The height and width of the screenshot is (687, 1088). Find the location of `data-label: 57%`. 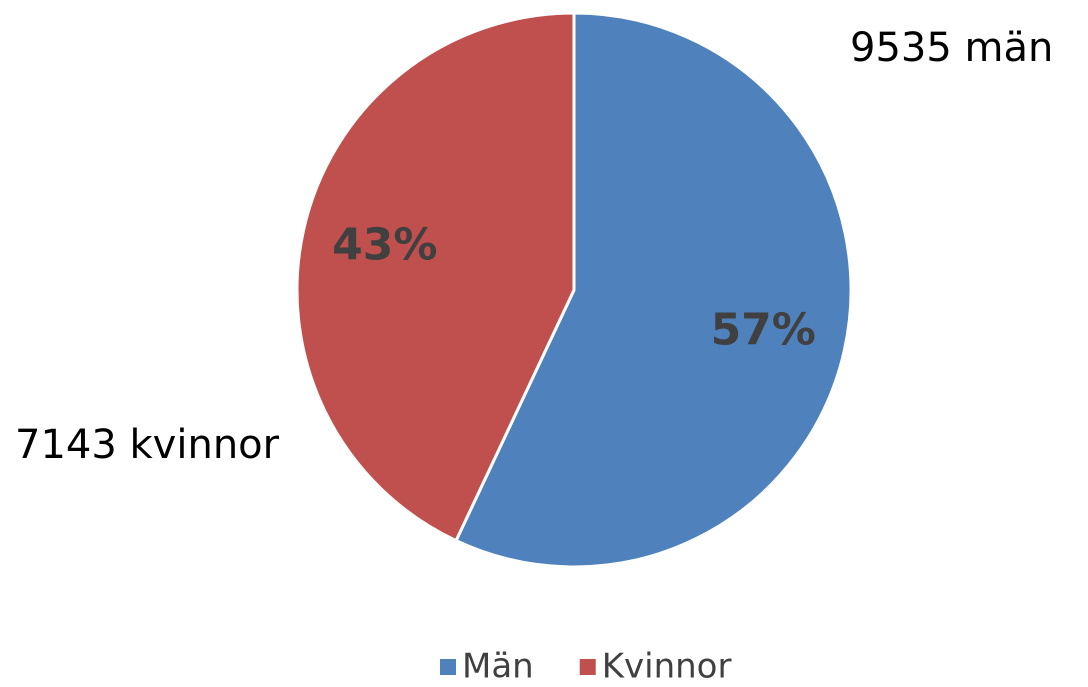

data-label: 57% is located at coordinates (763, 329).